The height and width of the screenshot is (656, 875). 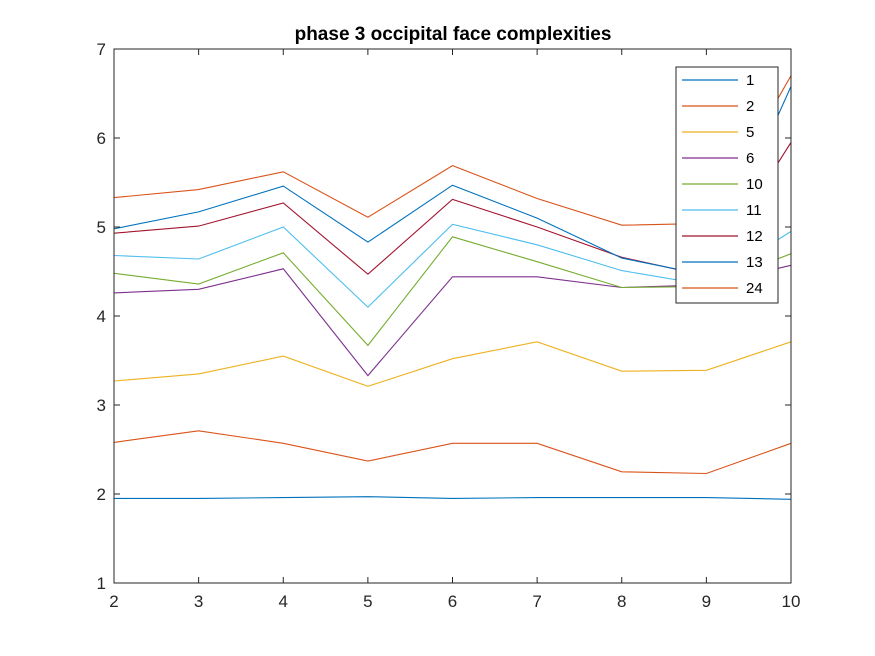 What do you see at coordinates (283, 601) in the screenshot?
I see `x-tick-label: 4` at bounding box center [283, 601].